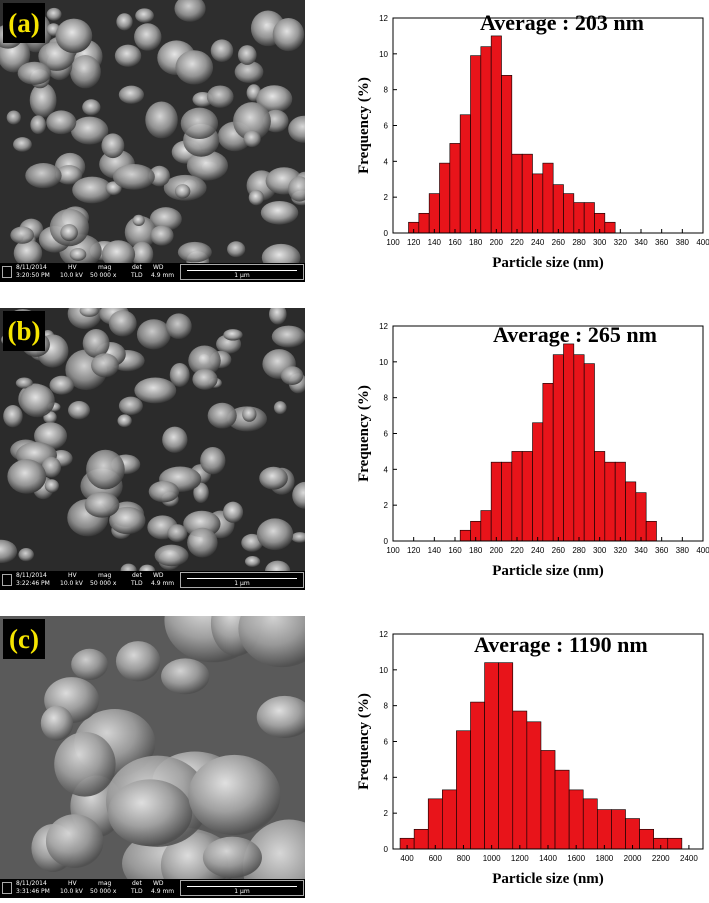  I want to click on sem-hv-label: HV, so click(72, 267).